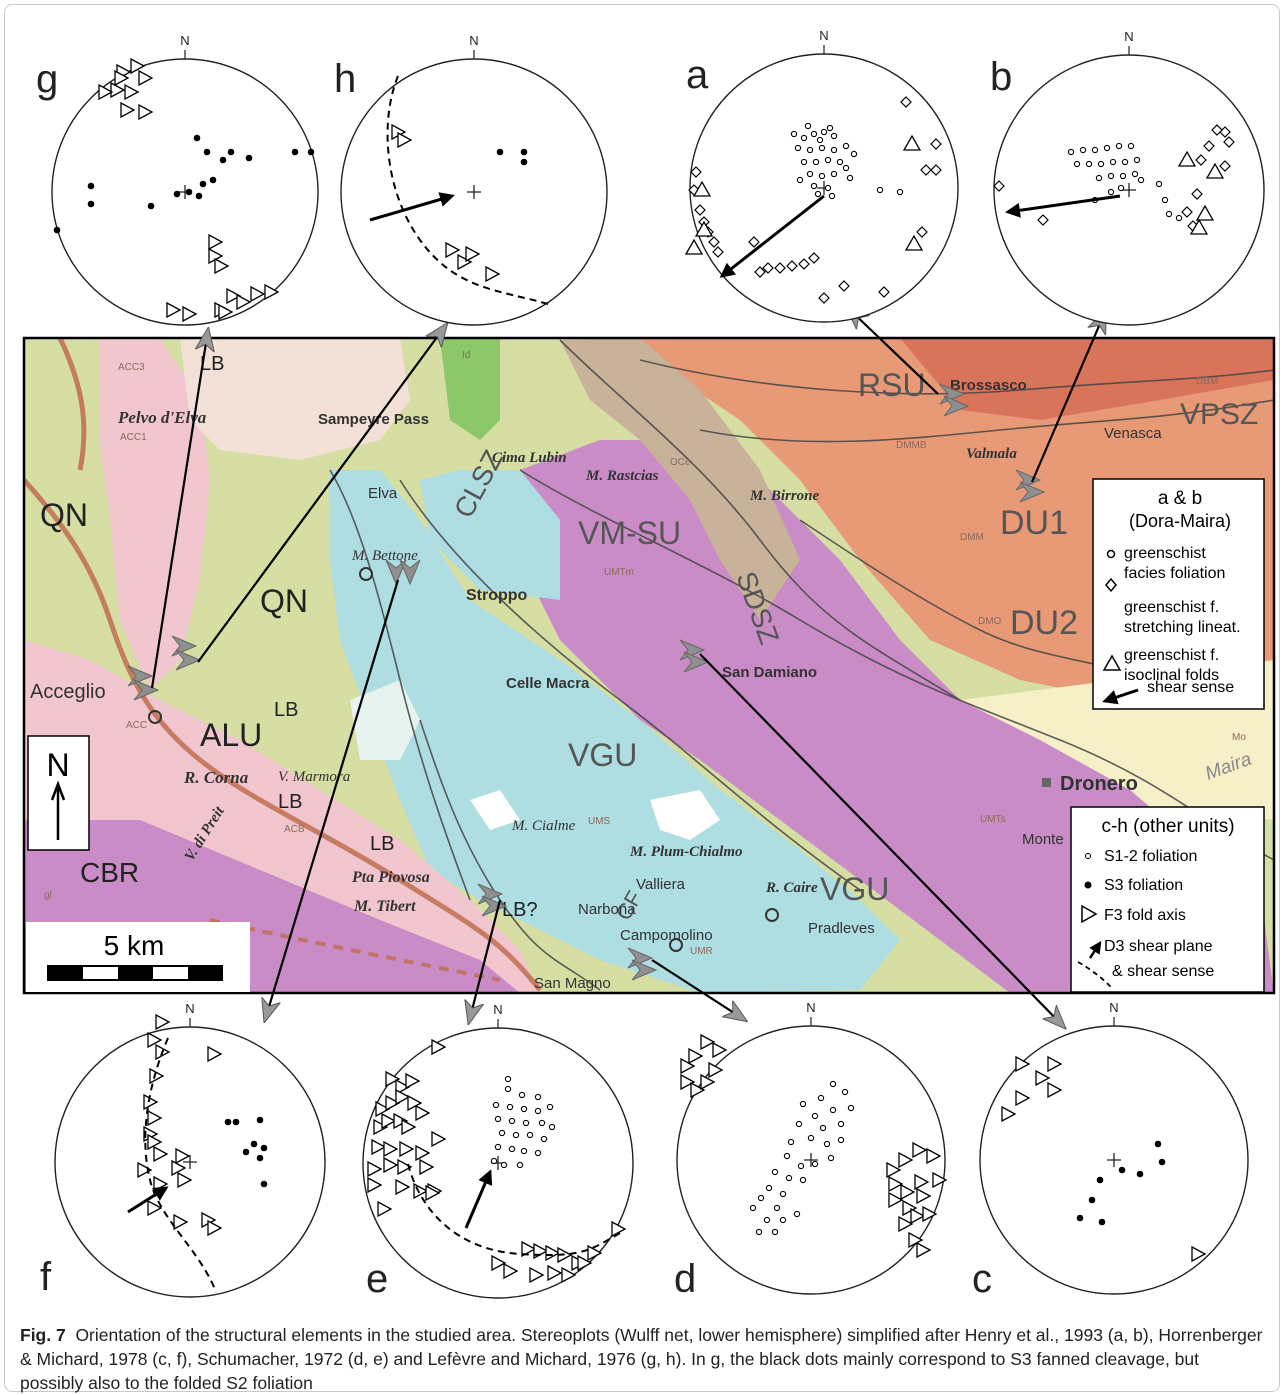 Image resolution: width=1284 pixels, height=1395 pixels. I want to click on place-label: M. Tibert, so click(384, 906).